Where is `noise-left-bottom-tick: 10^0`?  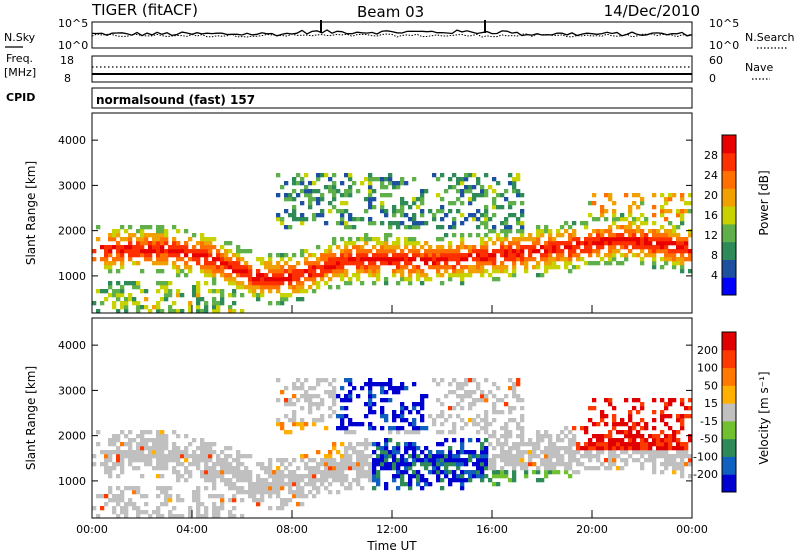
noise-left-bottom-tick: 10^0 is located at coordinates (73, 45).